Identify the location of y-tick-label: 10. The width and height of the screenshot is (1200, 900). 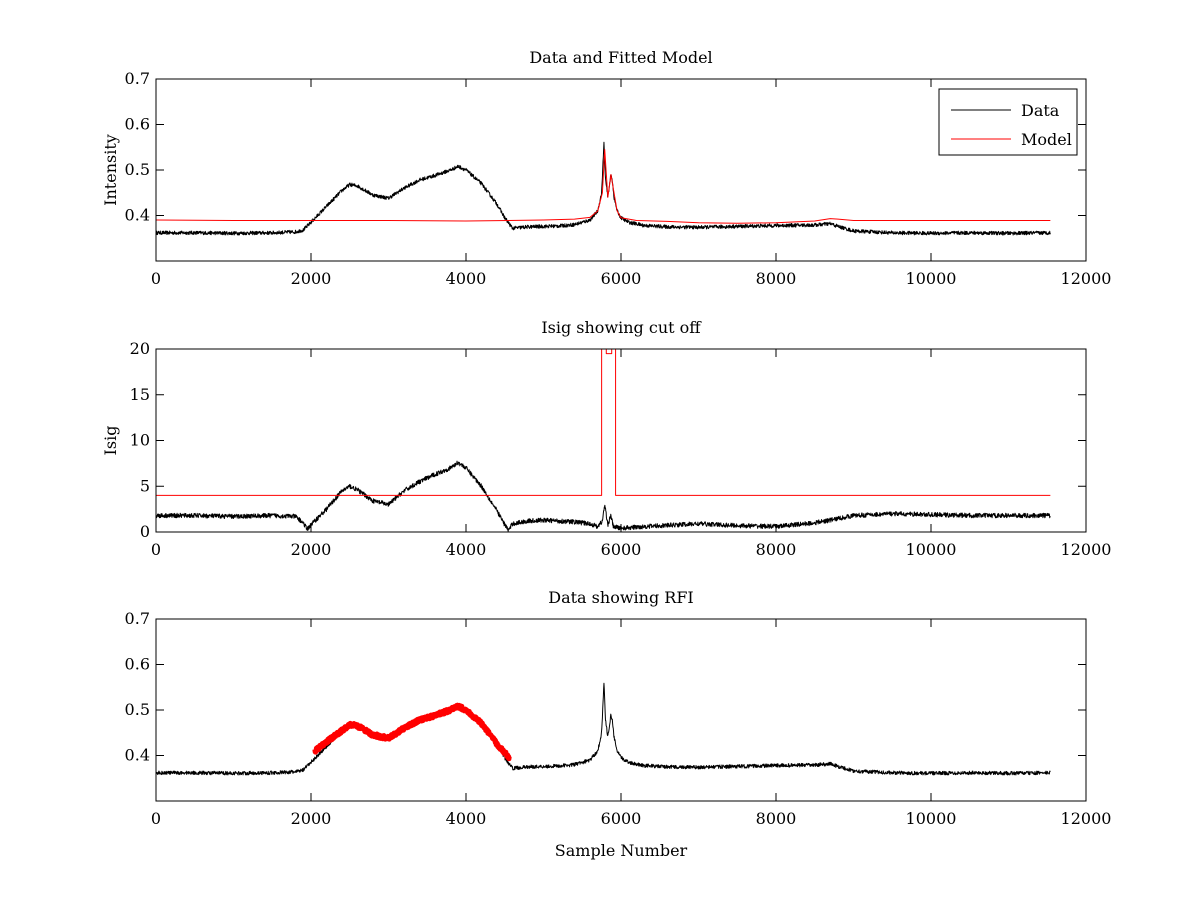
(140, 440).